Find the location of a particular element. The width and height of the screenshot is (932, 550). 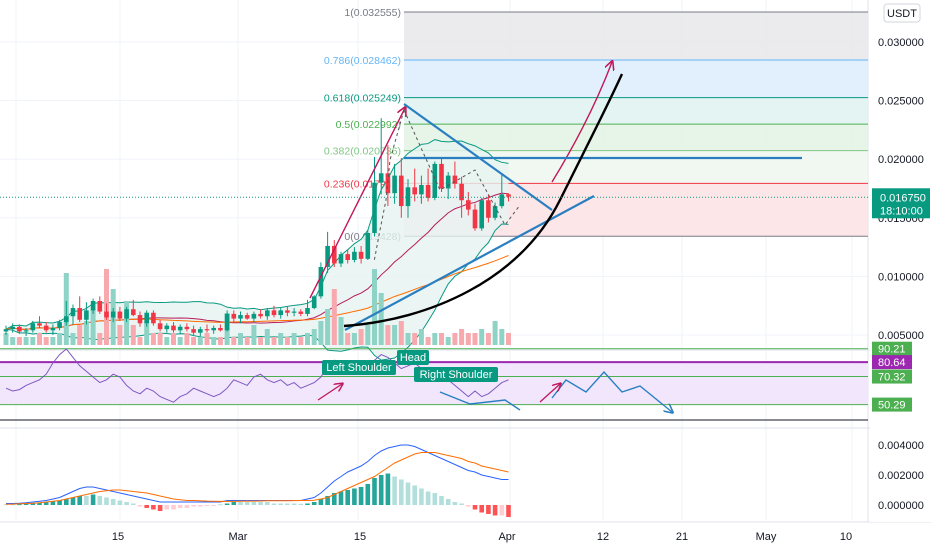

currency-badge: USDT is located at coordinates (902, 13).